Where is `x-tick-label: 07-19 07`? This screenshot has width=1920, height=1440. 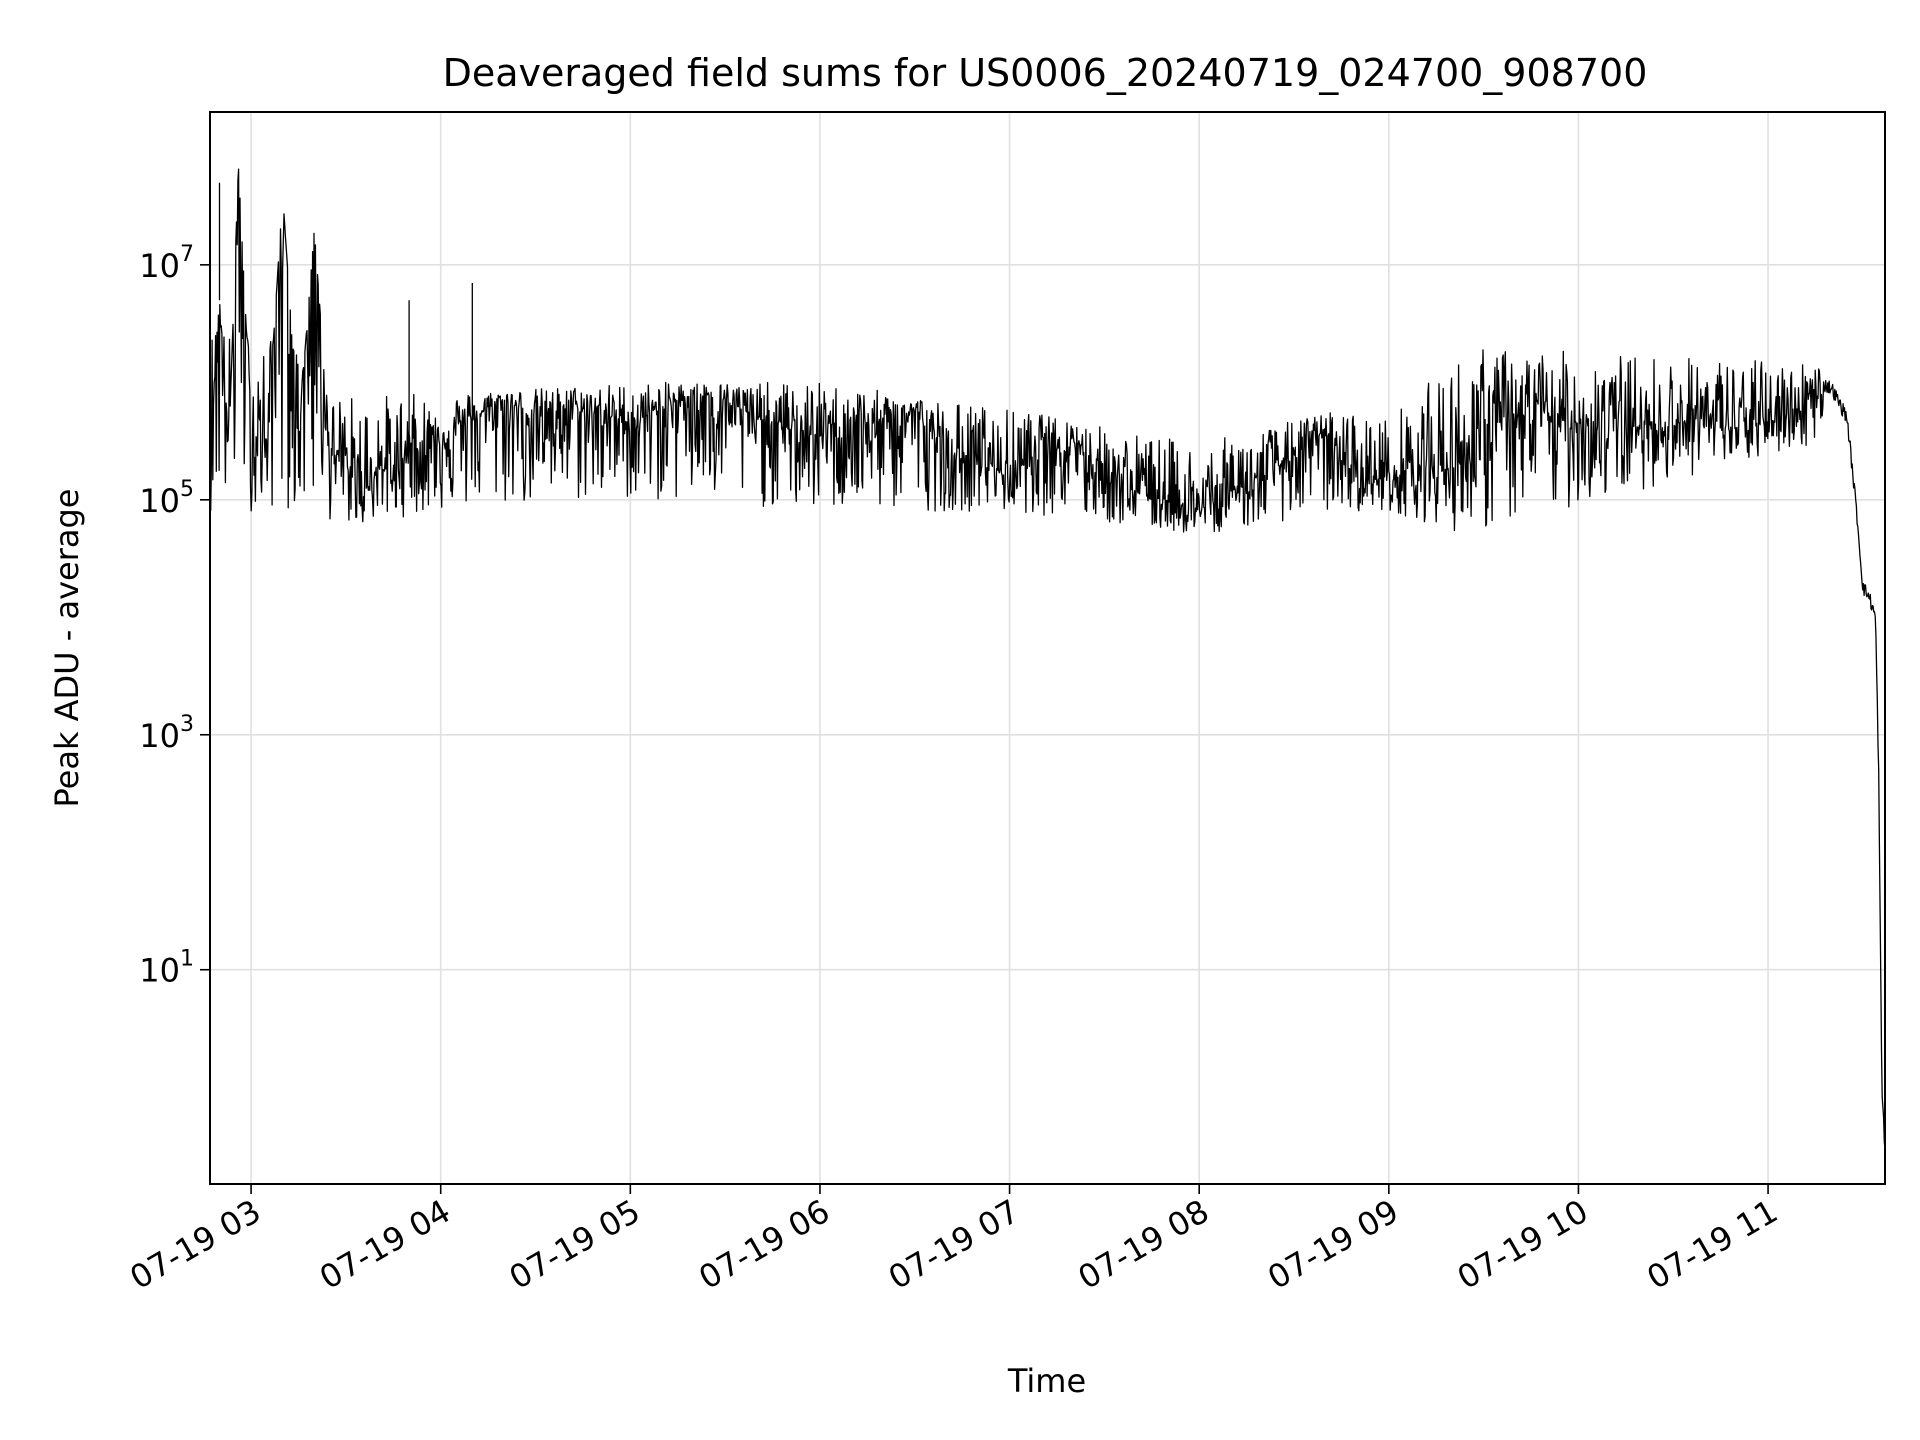
x-tick-label: 07-19 07 is located at coordinates (954, 1244).